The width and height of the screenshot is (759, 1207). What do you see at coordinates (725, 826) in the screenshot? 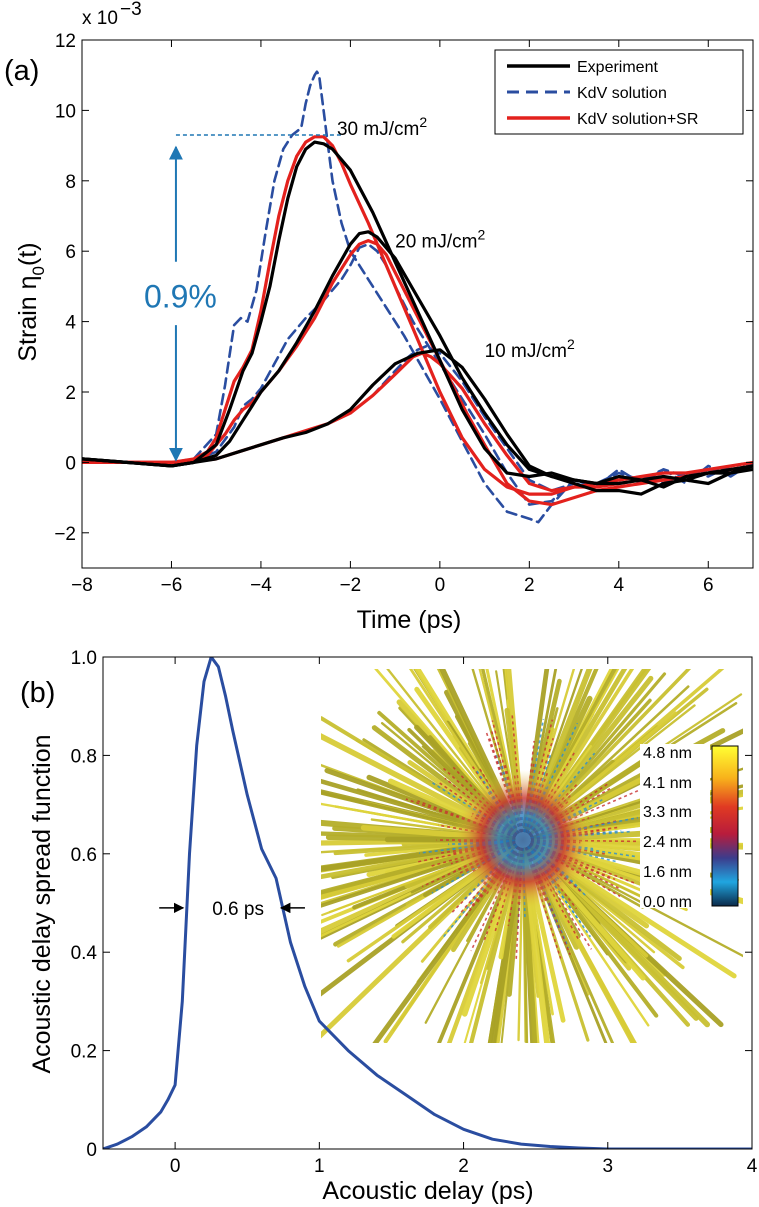
I see `colorbar-gradient` at bounding box center [725, 826].